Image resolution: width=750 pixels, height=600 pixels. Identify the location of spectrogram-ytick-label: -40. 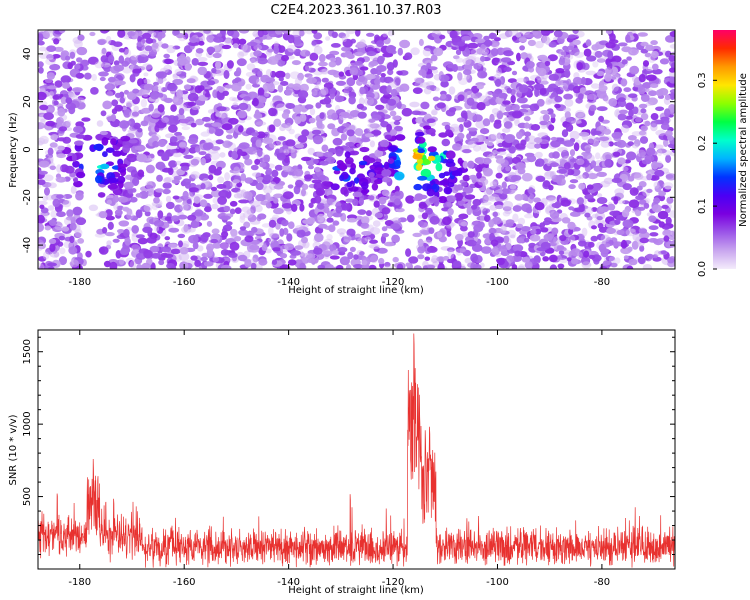
(27, 245).